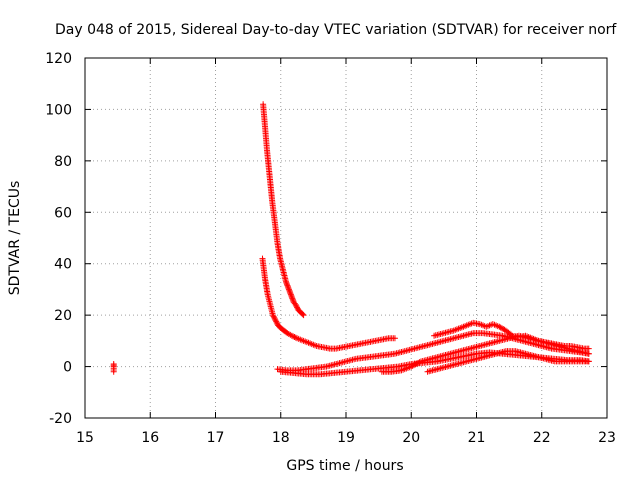 The height and width of the screenshot is (480, 640). What do you see at coordinates (344, 466) in the screenshot?
I see `x-axis-label: GPS time / hours` at bounding box center [344, 466].